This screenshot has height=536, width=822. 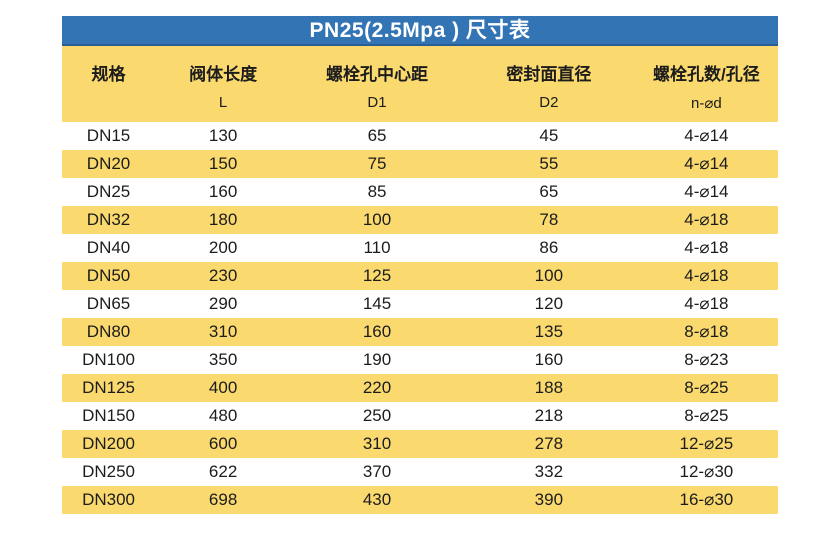 I want to click on table-cell: 400, so click(x=223, y=387).